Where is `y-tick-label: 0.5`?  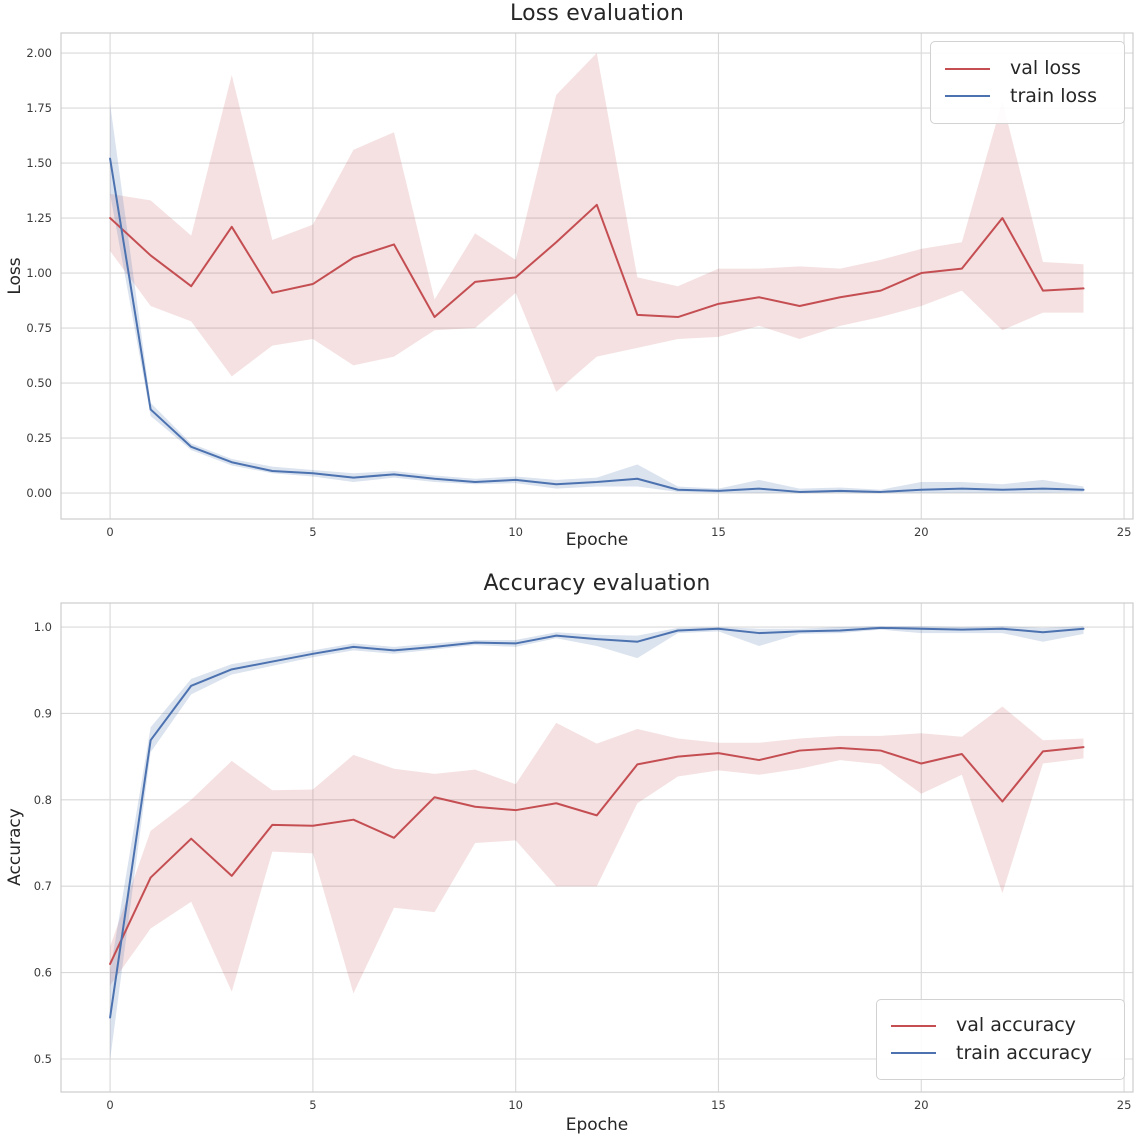 y-tick-label: 0.5 is located at coordinates (43, 1059).